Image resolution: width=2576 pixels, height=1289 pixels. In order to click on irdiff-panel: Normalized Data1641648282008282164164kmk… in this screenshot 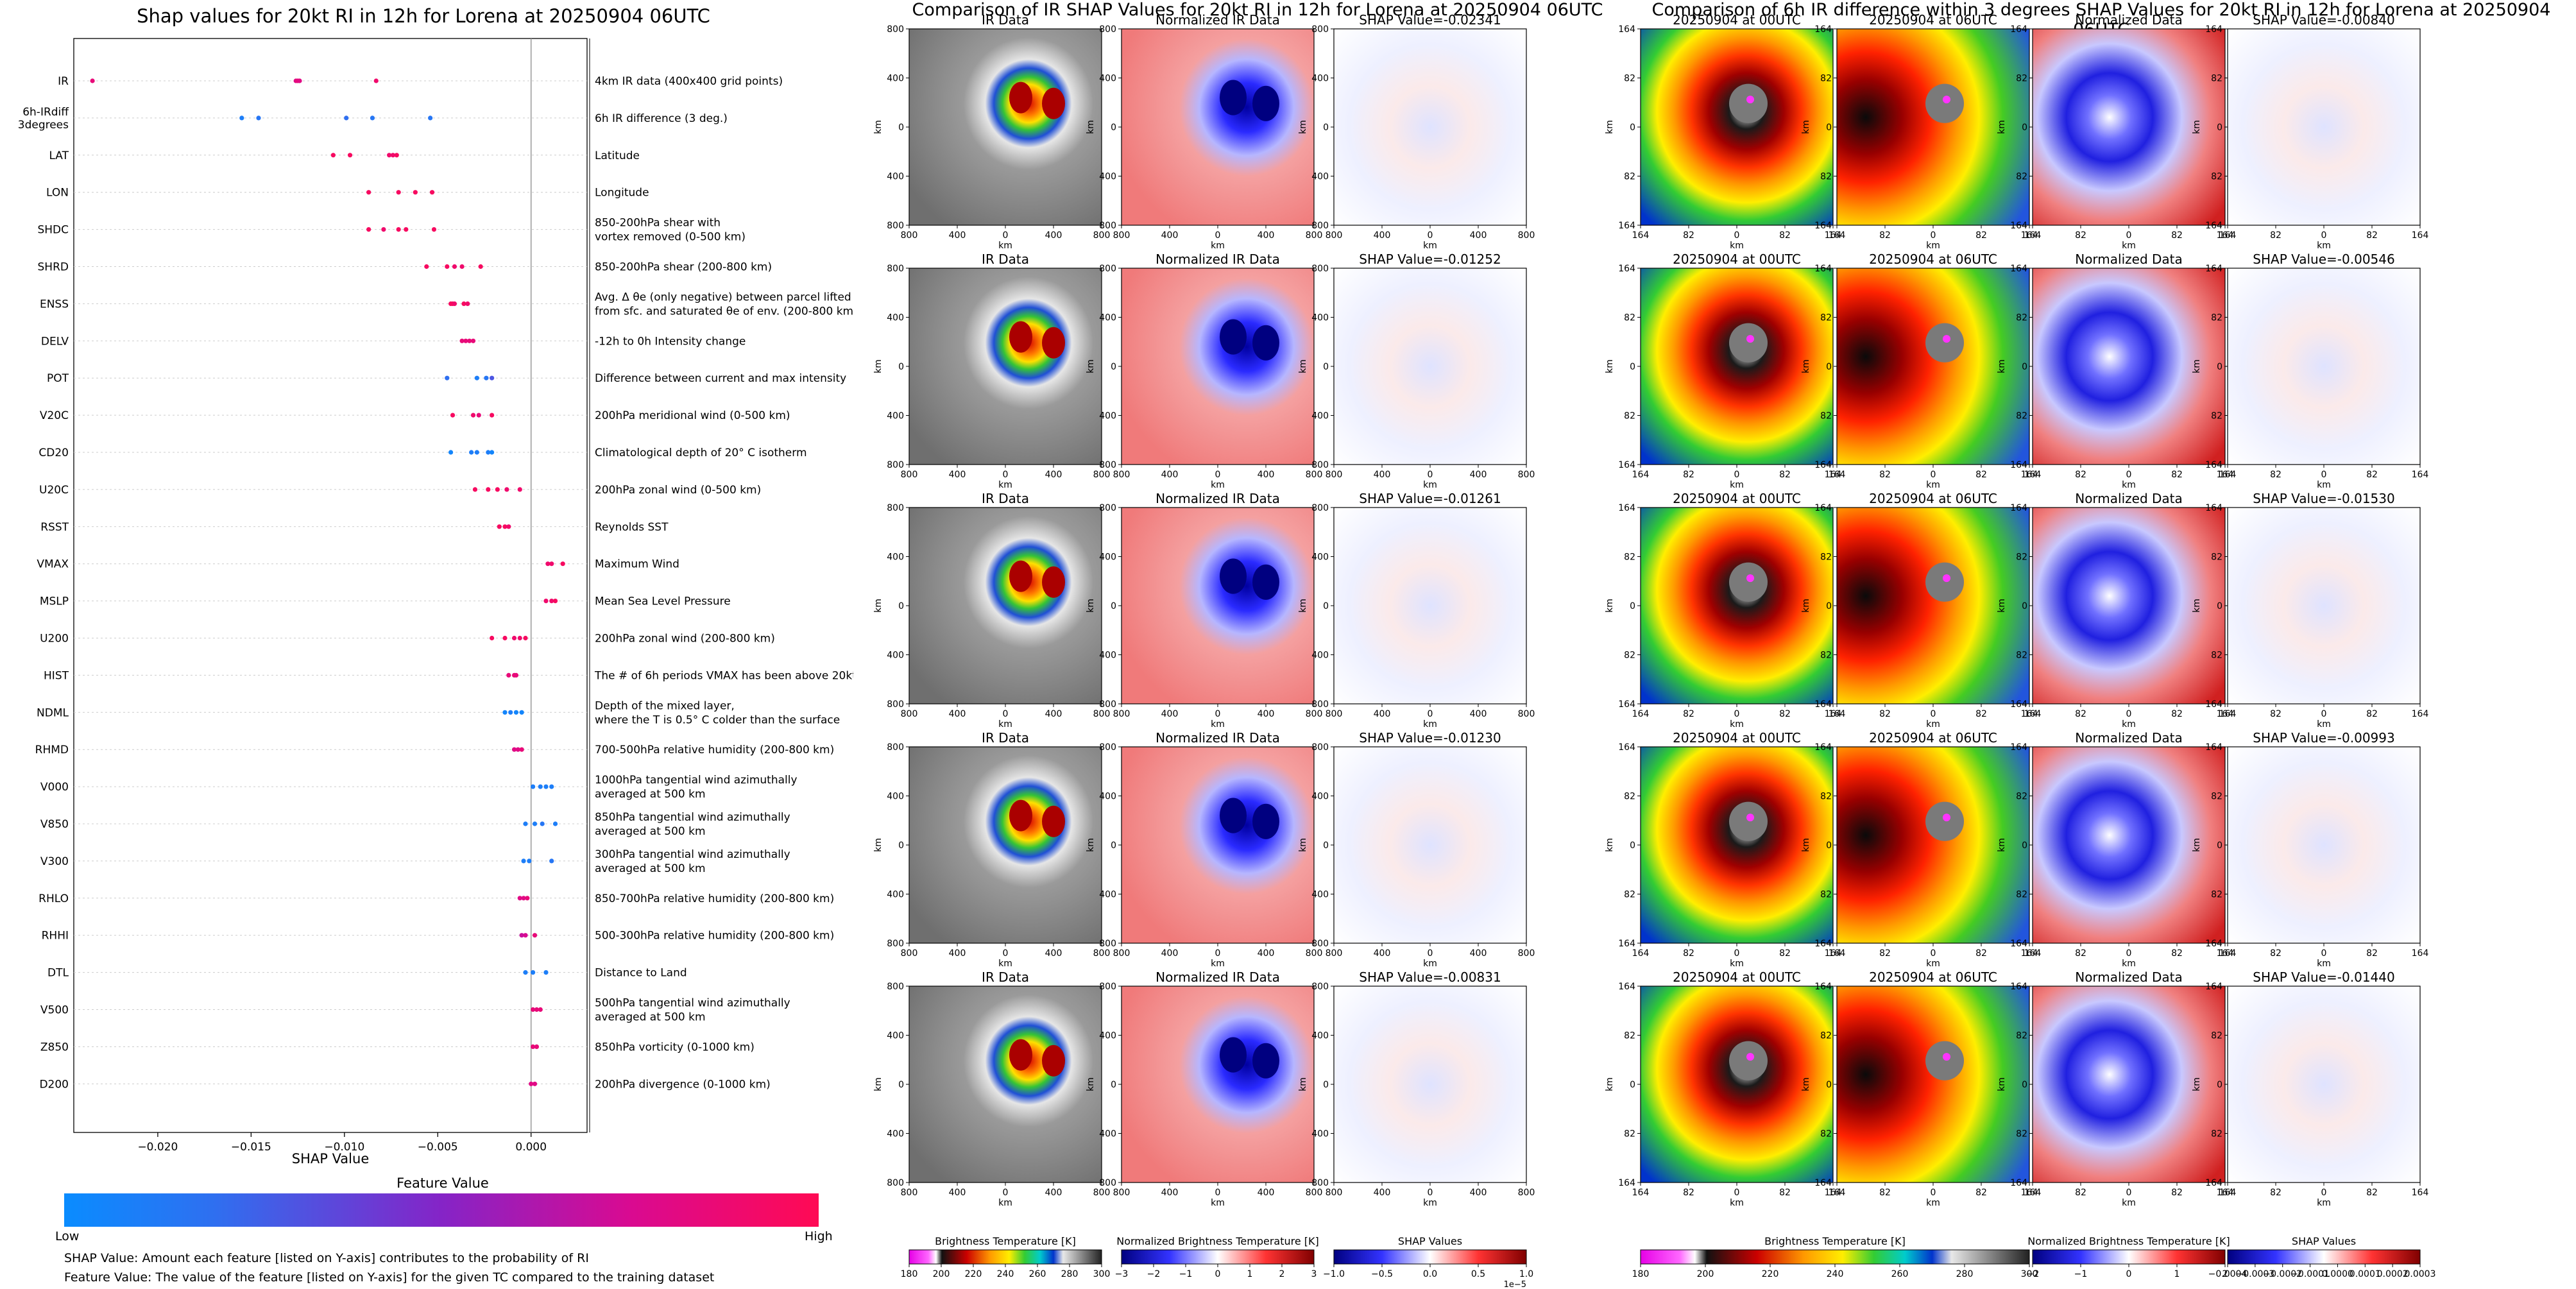, I will do `click(2115, 849)`.